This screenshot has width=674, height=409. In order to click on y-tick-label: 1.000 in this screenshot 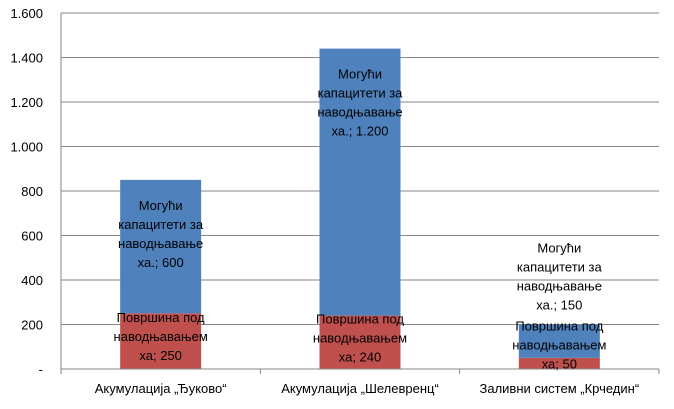, I will do `click(26, 147)`.